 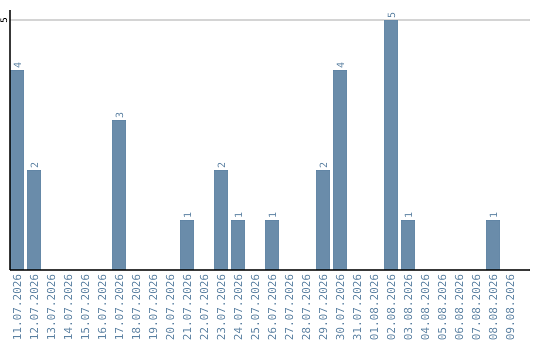 What do you see at coordinates (102, 307) in the screenshot?
I see `x-tick-label: 16.07.2026` at bounding box center [102, 307].